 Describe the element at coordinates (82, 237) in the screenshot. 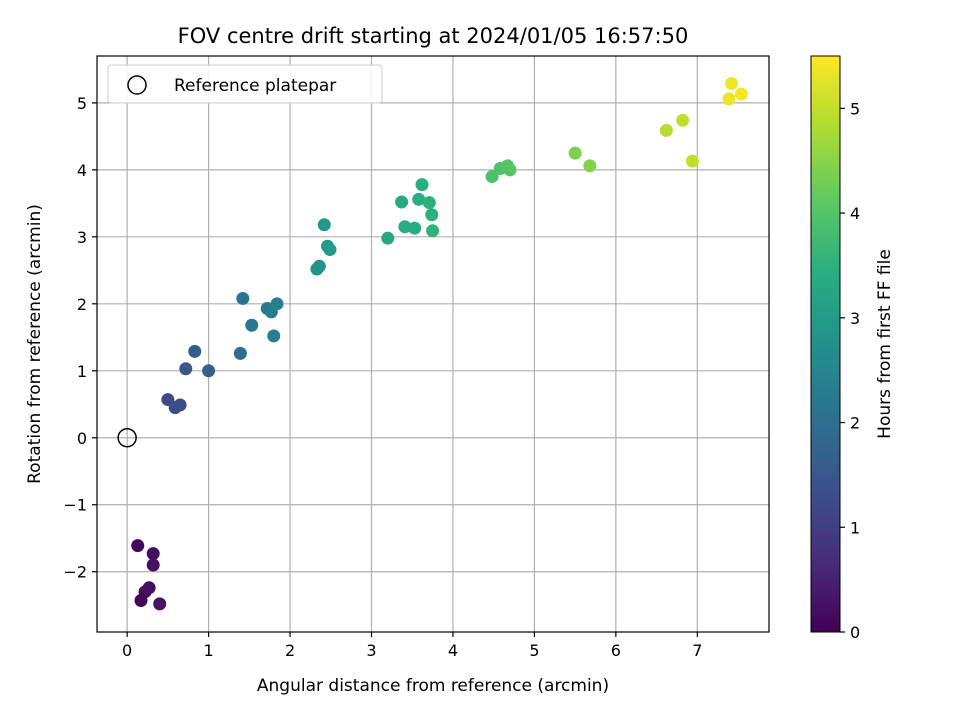

I see `y-tick-label: 3` at that location.